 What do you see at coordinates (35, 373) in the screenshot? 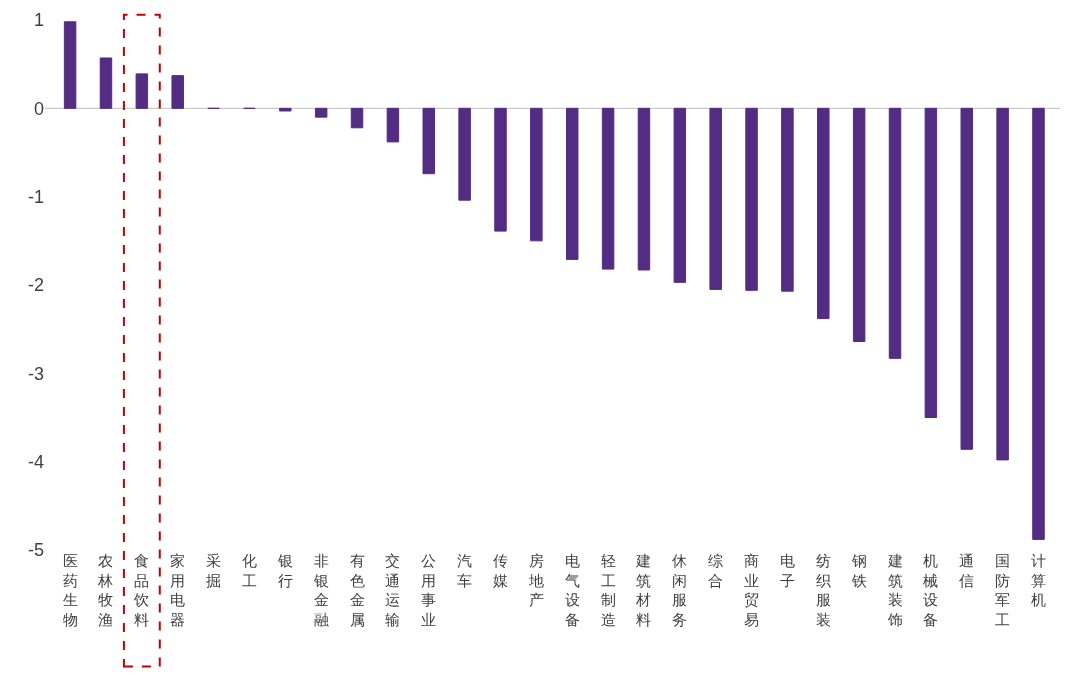
I see `y-tick-label: -3` at bounding box center [35, 373].